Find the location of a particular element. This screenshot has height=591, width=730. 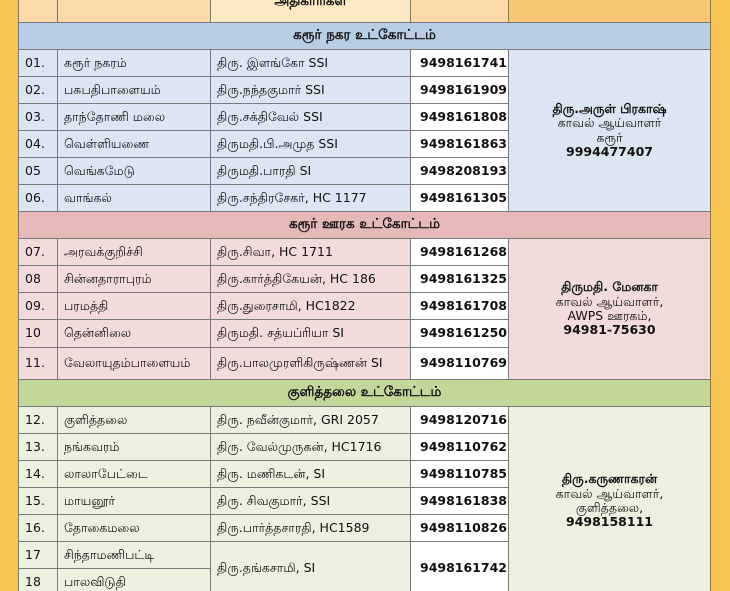

place-cell: மாயனூர் is located at coordinates (134, 501).